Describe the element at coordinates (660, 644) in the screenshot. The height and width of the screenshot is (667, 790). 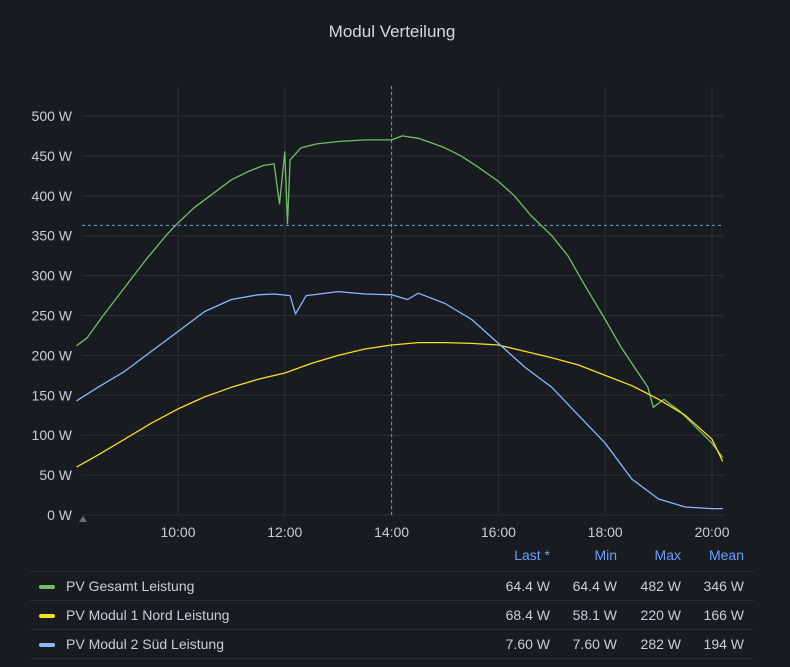
I see `legend-max-value: 282 W` at that location.